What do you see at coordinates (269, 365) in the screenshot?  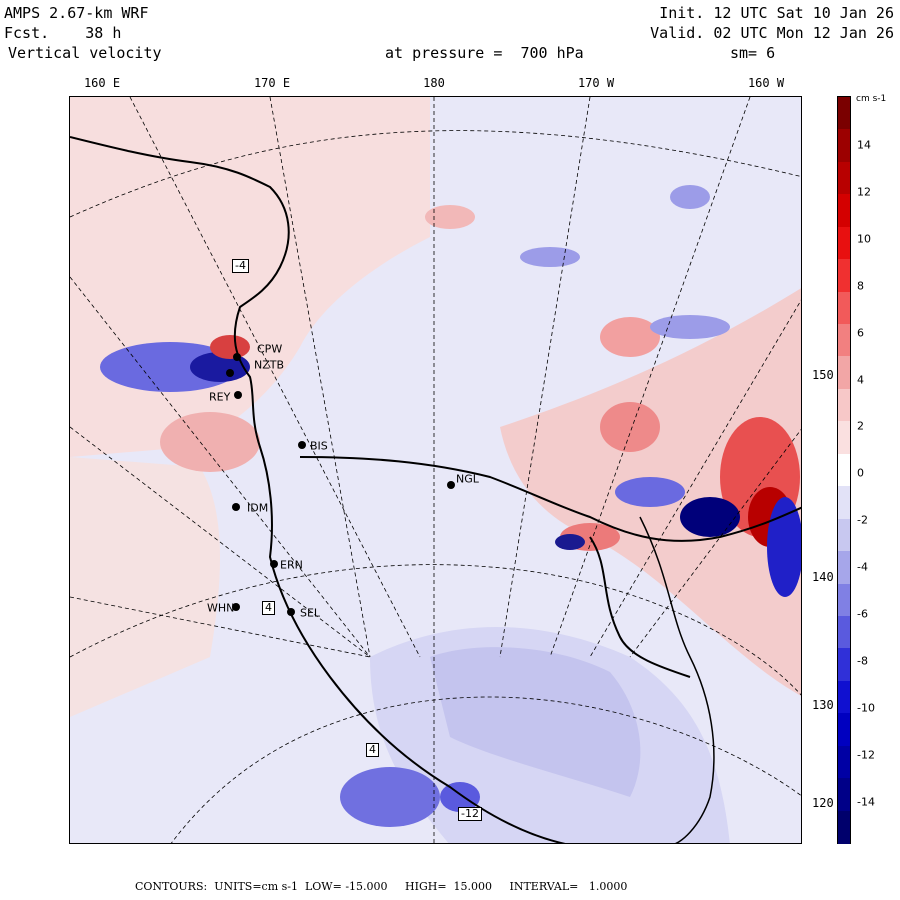 I see `station-nztb: NZTB` at bounding box center [269, 365].